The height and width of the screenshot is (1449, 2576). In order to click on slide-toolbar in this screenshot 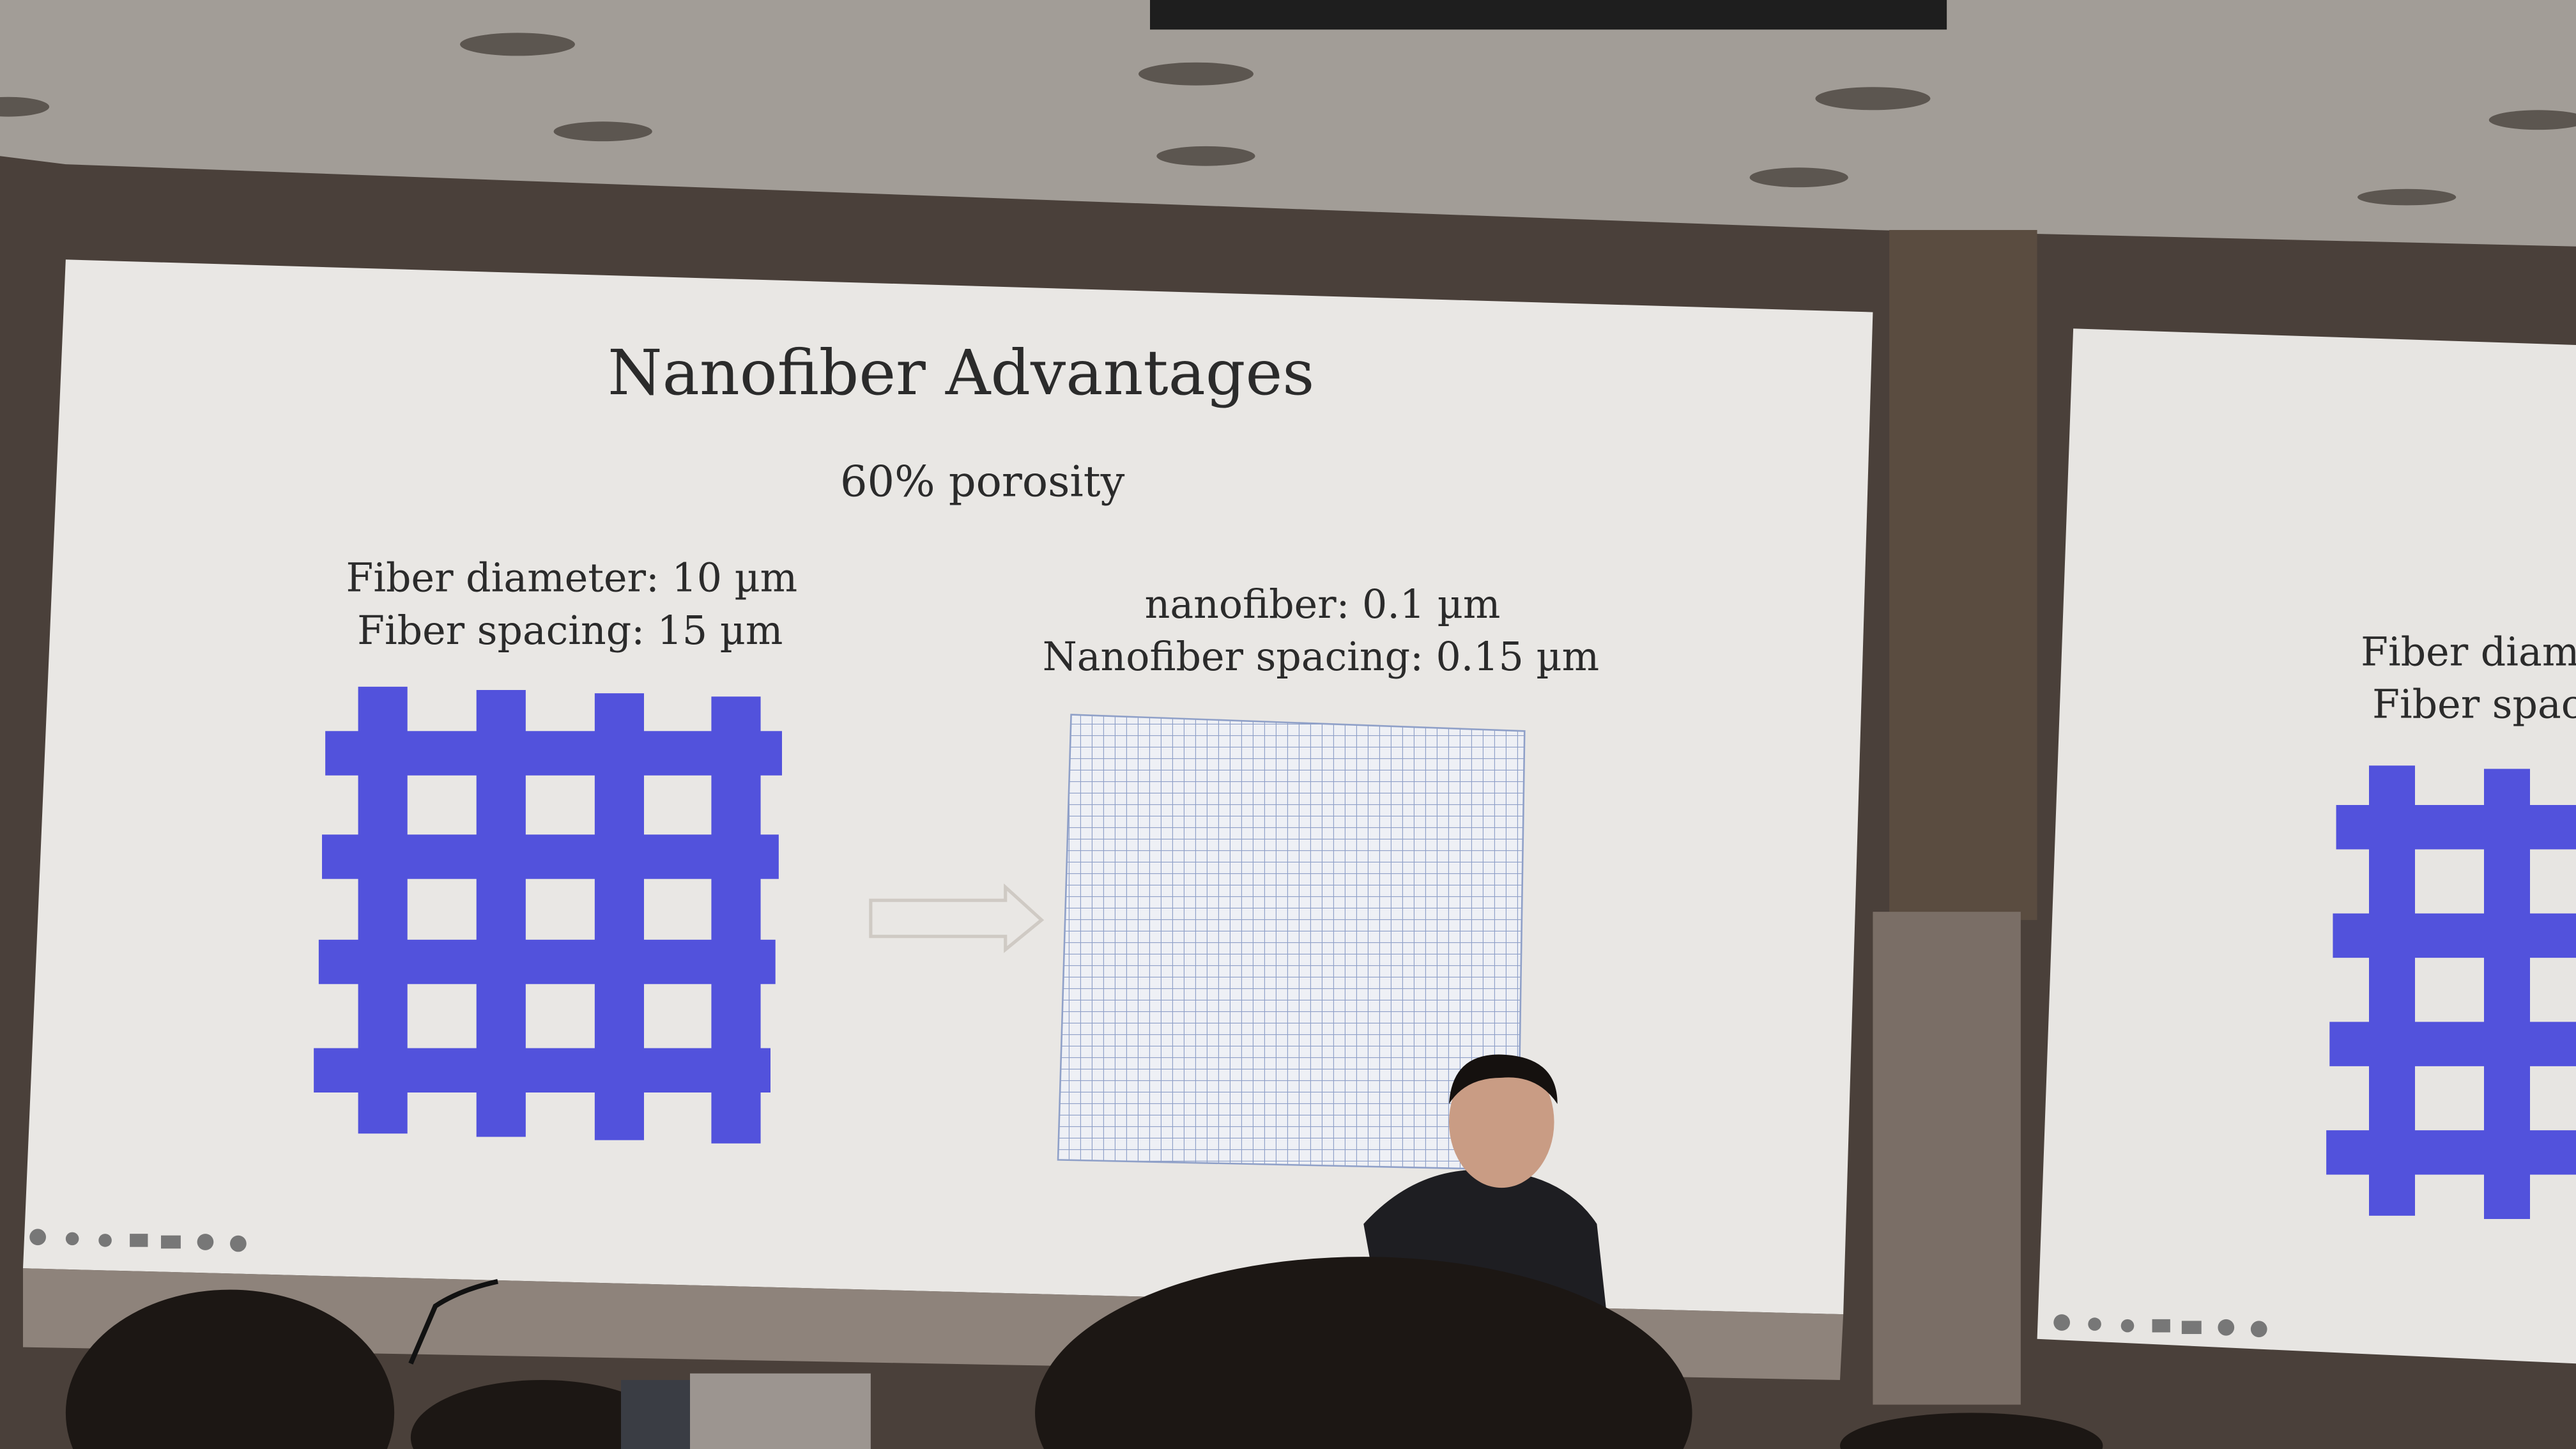, I will do `click(138, 1240)`.